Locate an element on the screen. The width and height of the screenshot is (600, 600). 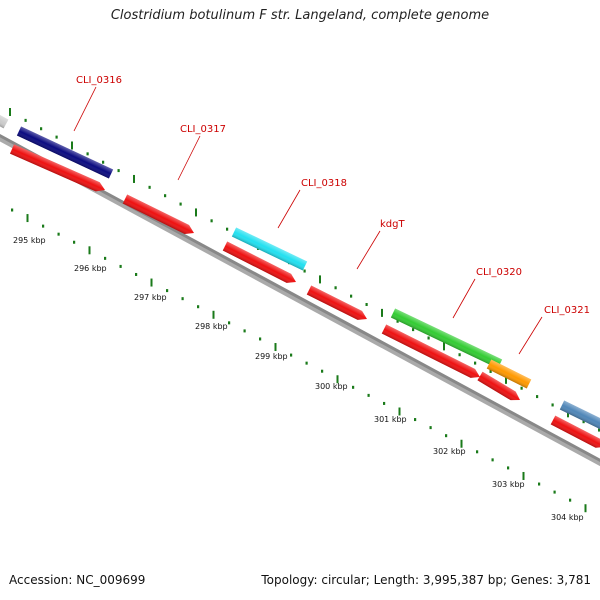
cds-arrow-next is located at coordinates (575, 431).